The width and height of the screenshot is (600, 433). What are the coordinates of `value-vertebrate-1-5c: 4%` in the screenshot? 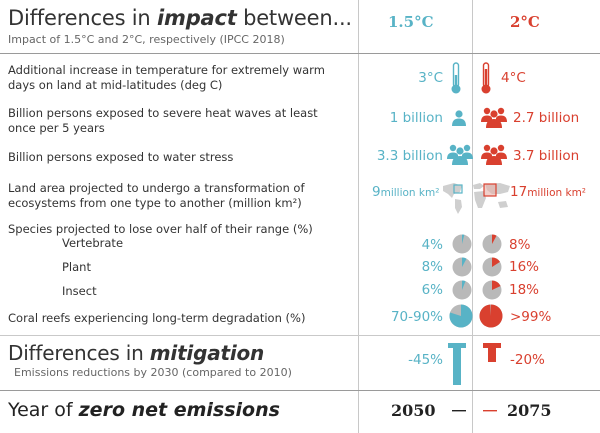 It's located at (432, 245).